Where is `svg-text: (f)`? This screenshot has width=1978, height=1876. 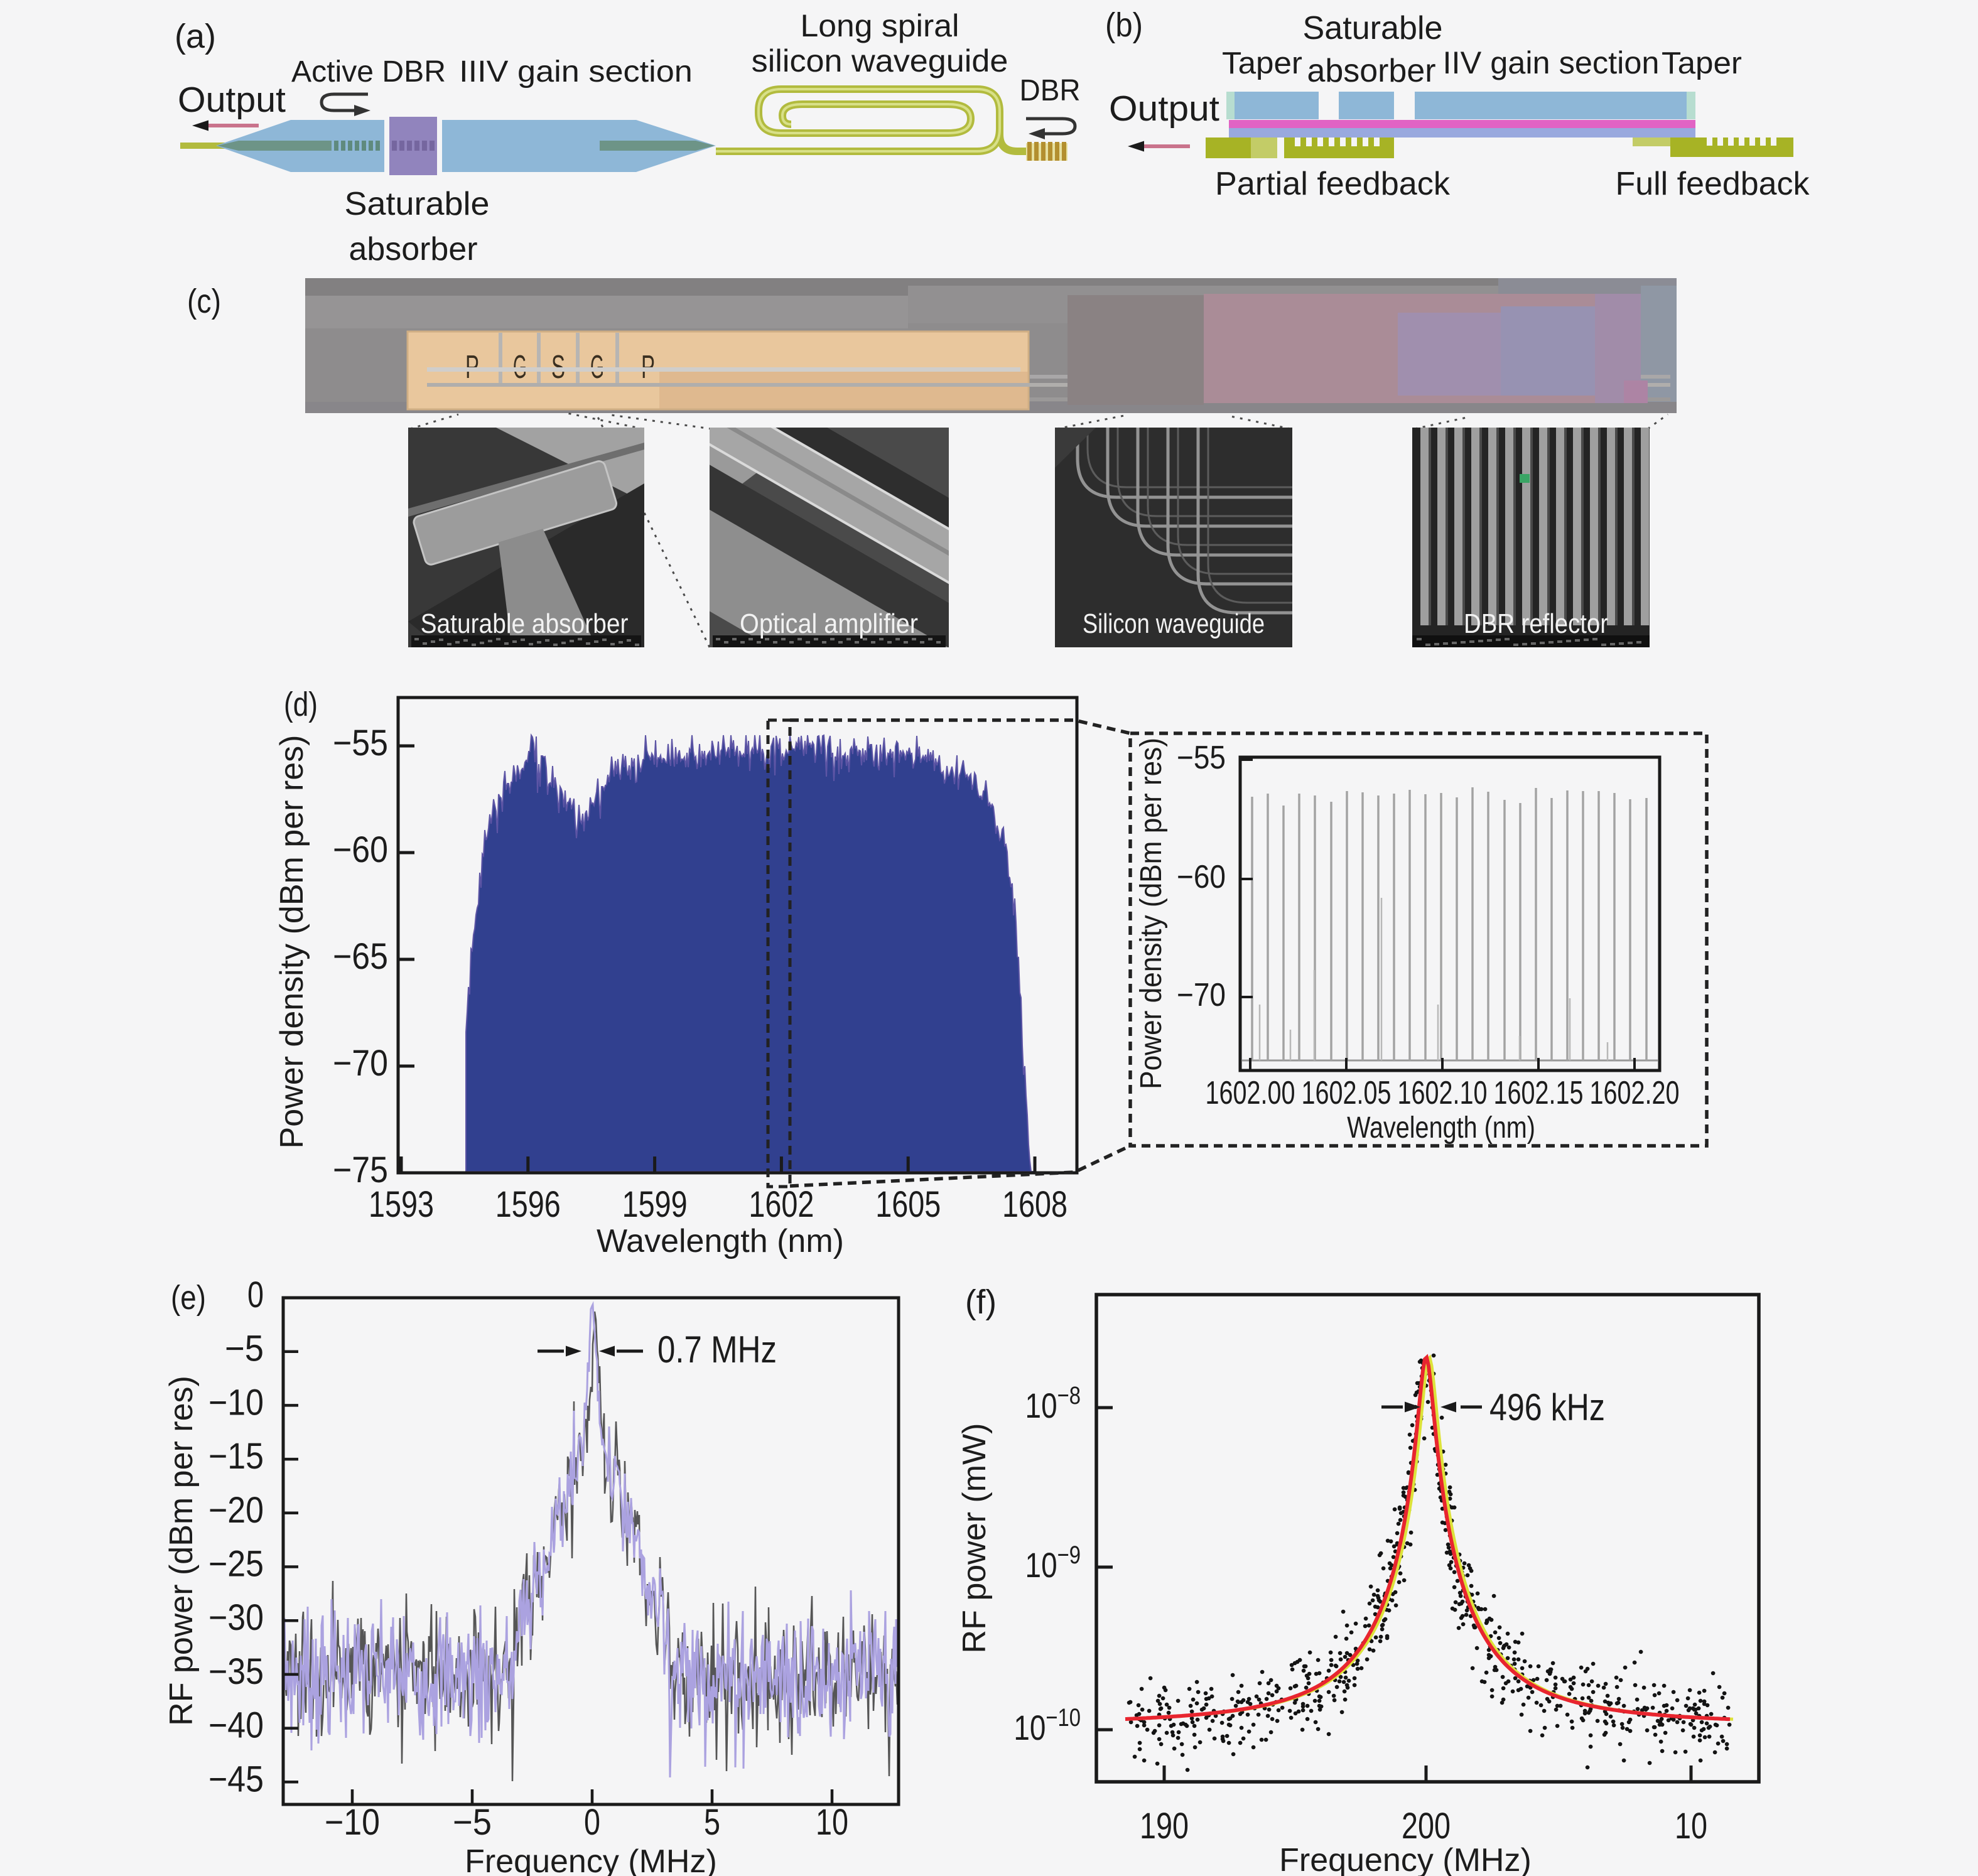
svg-text: (f) is located at coordinates (981, 1303).